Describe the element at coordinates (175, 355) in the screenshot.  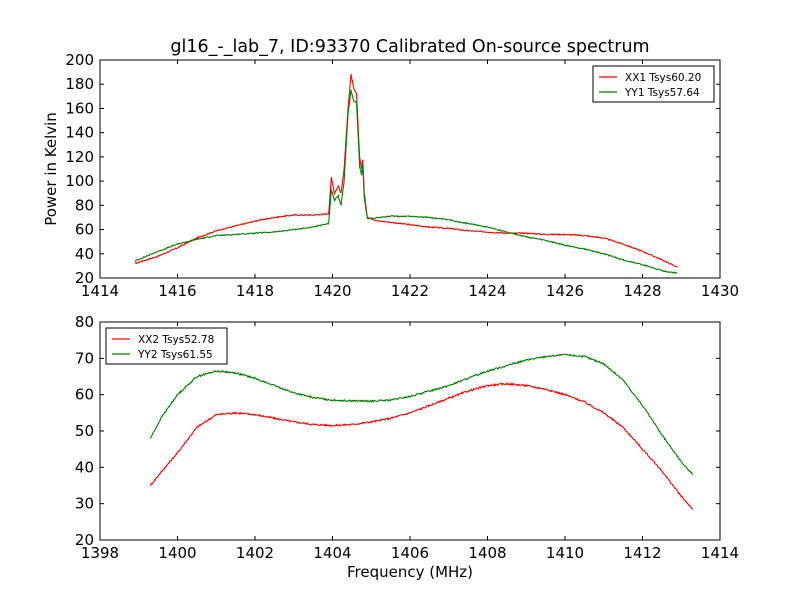
I see `legend-label-2: YY2 Tsys61.55` at that location.